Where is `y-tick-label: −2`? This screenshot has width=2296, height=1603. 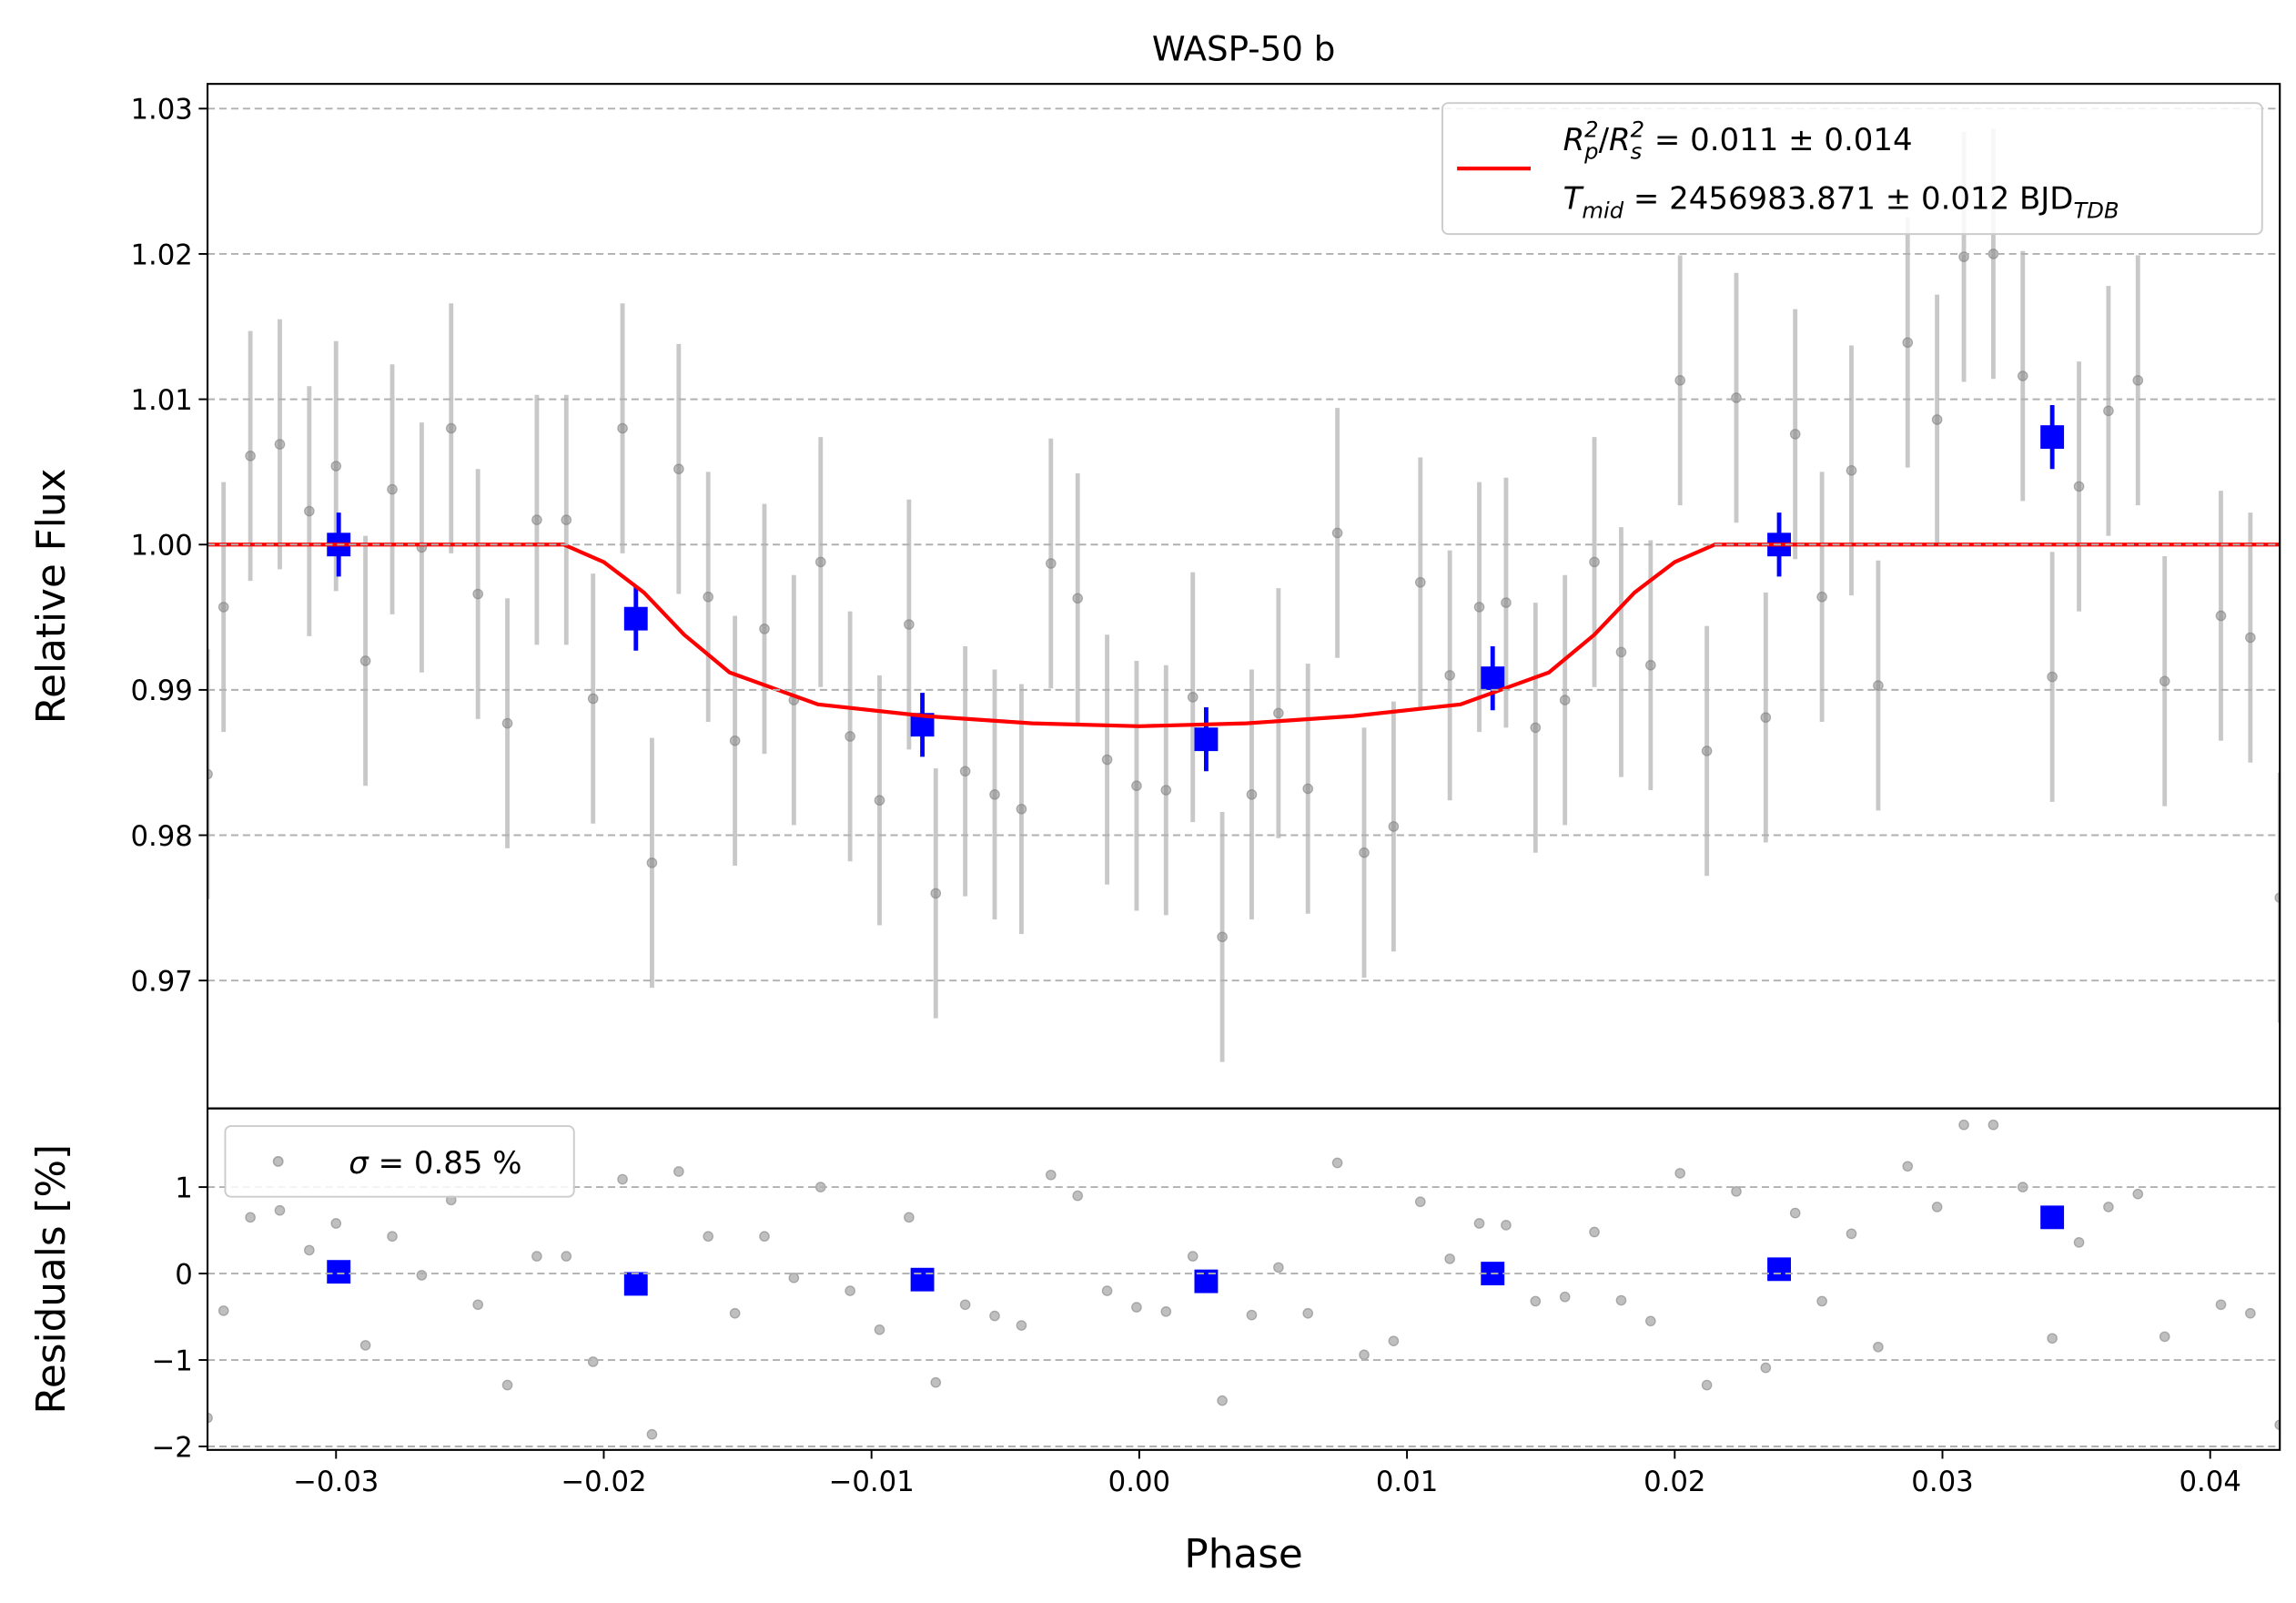
y-tick-label: −2 is located at coordinates (173, 1447).